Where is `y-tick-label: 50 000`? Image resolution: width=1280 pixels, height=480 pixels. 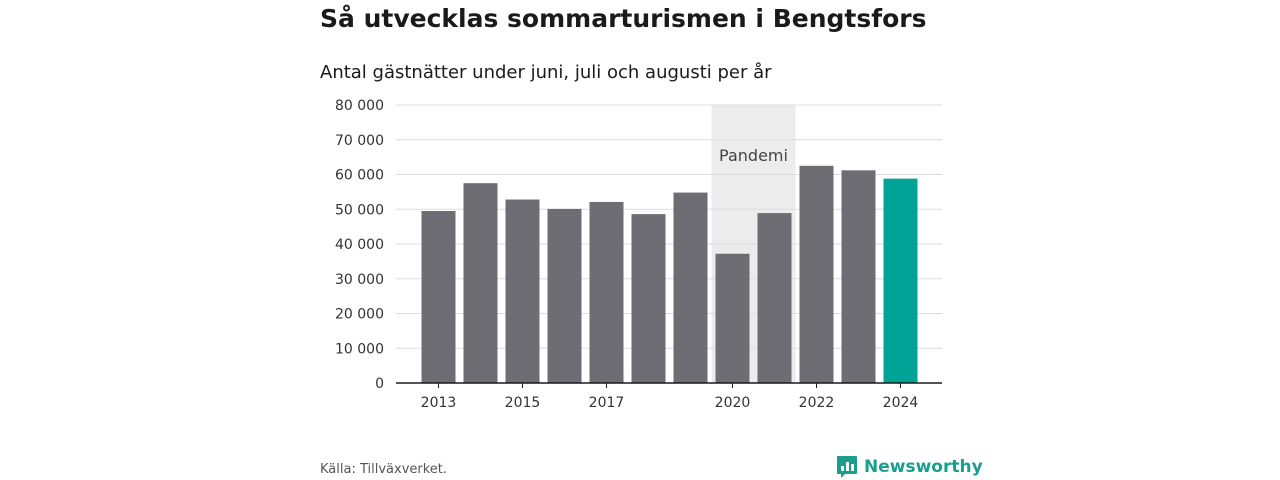 y-tick-label: 50 000 is located at coordinates (359, 210).